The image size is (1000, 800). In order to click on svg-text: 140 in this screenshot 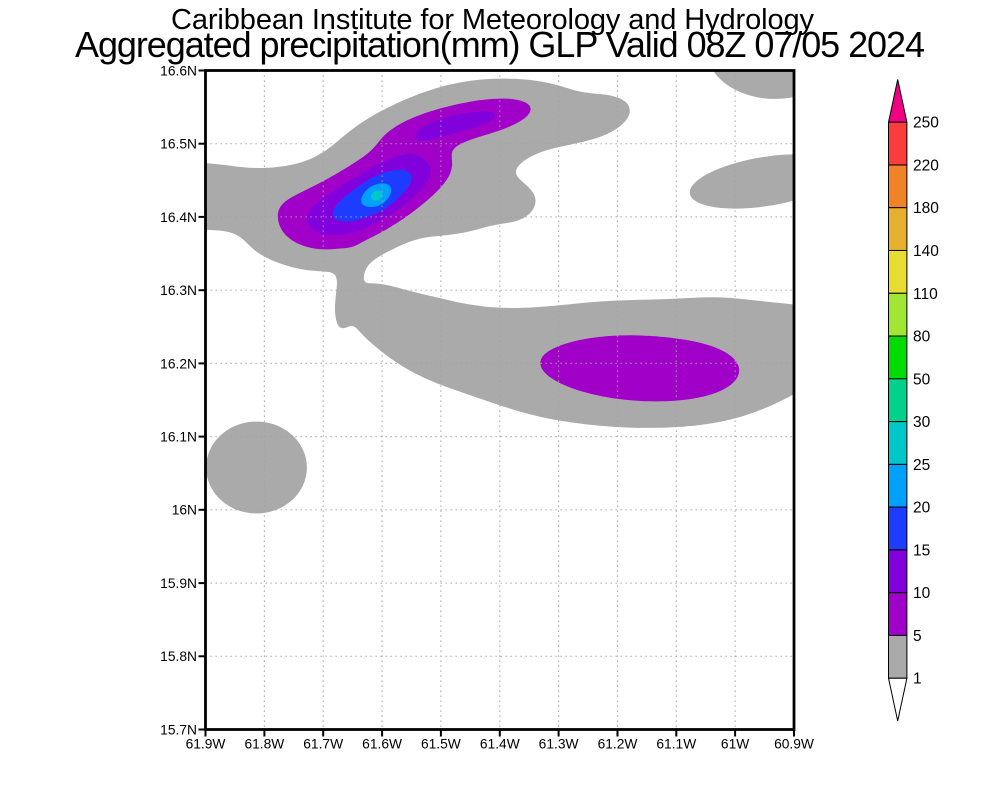, I will do `click(926, 251)`.